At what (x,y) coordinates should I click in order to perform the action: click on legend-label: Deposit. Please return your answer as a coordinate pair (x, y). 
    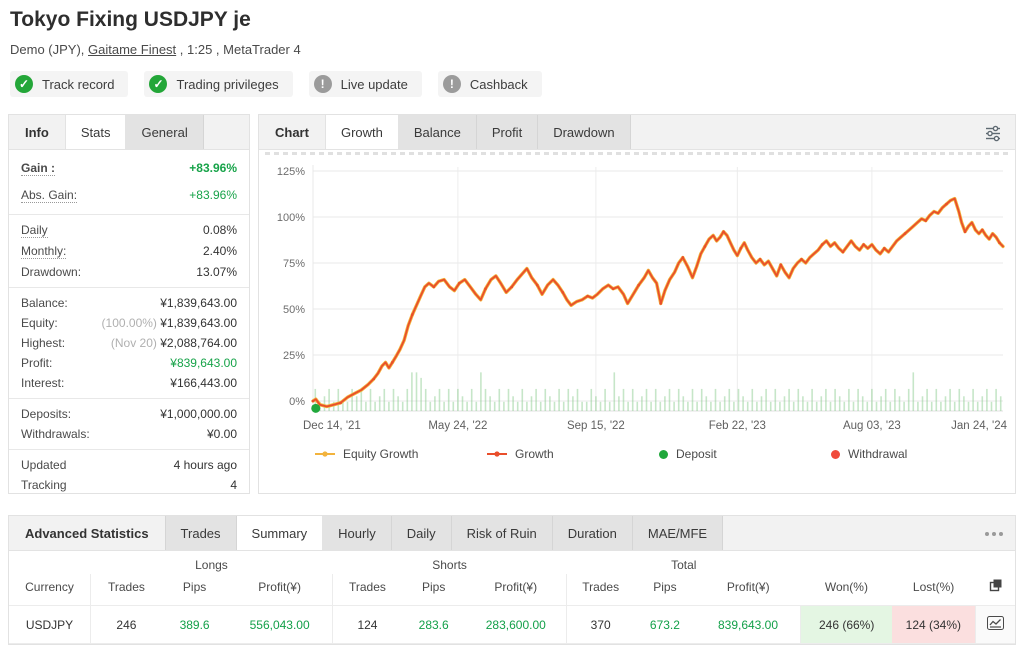
    Looking at the image, I should click on (696, 454).